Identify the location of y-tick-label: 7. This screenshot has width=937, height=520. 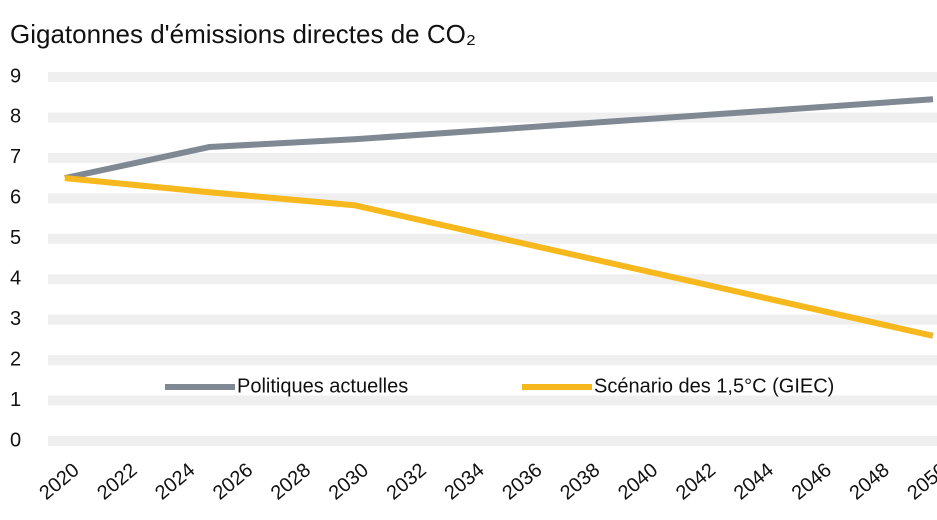
(15, 157).